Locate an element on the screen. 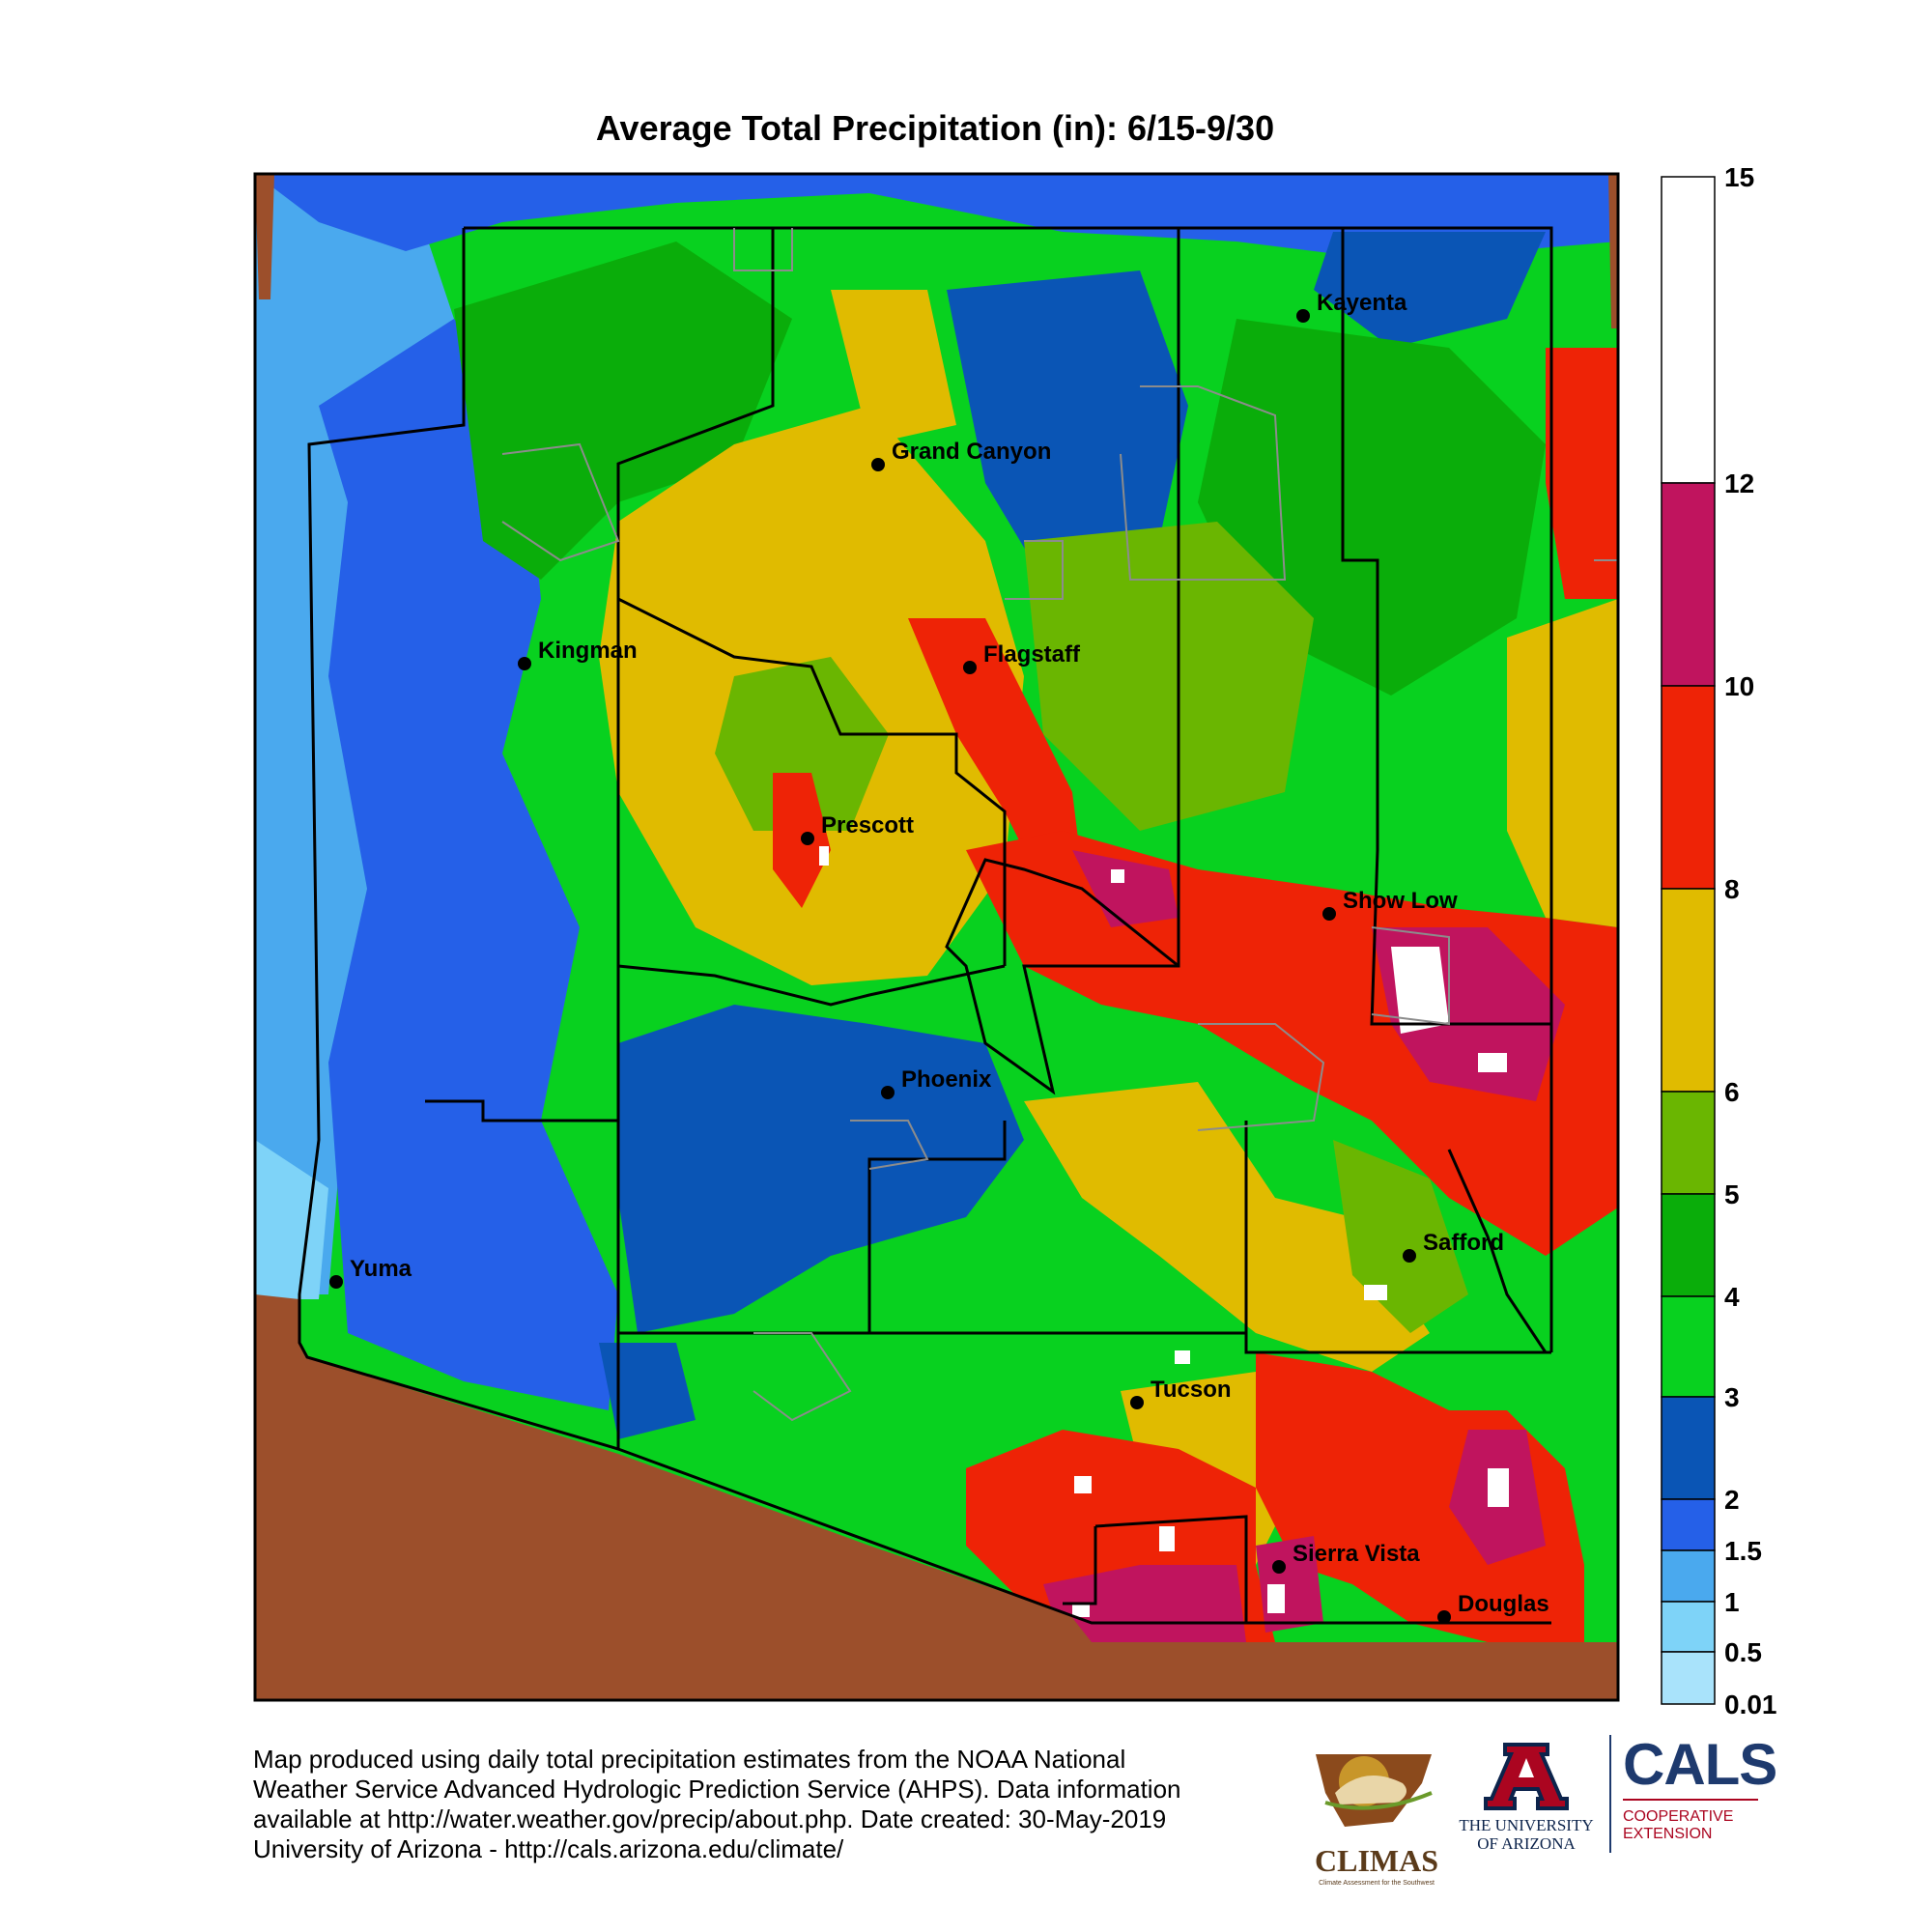  legend-tick-label: 0.01 is located at coordinates (1750, 1704).